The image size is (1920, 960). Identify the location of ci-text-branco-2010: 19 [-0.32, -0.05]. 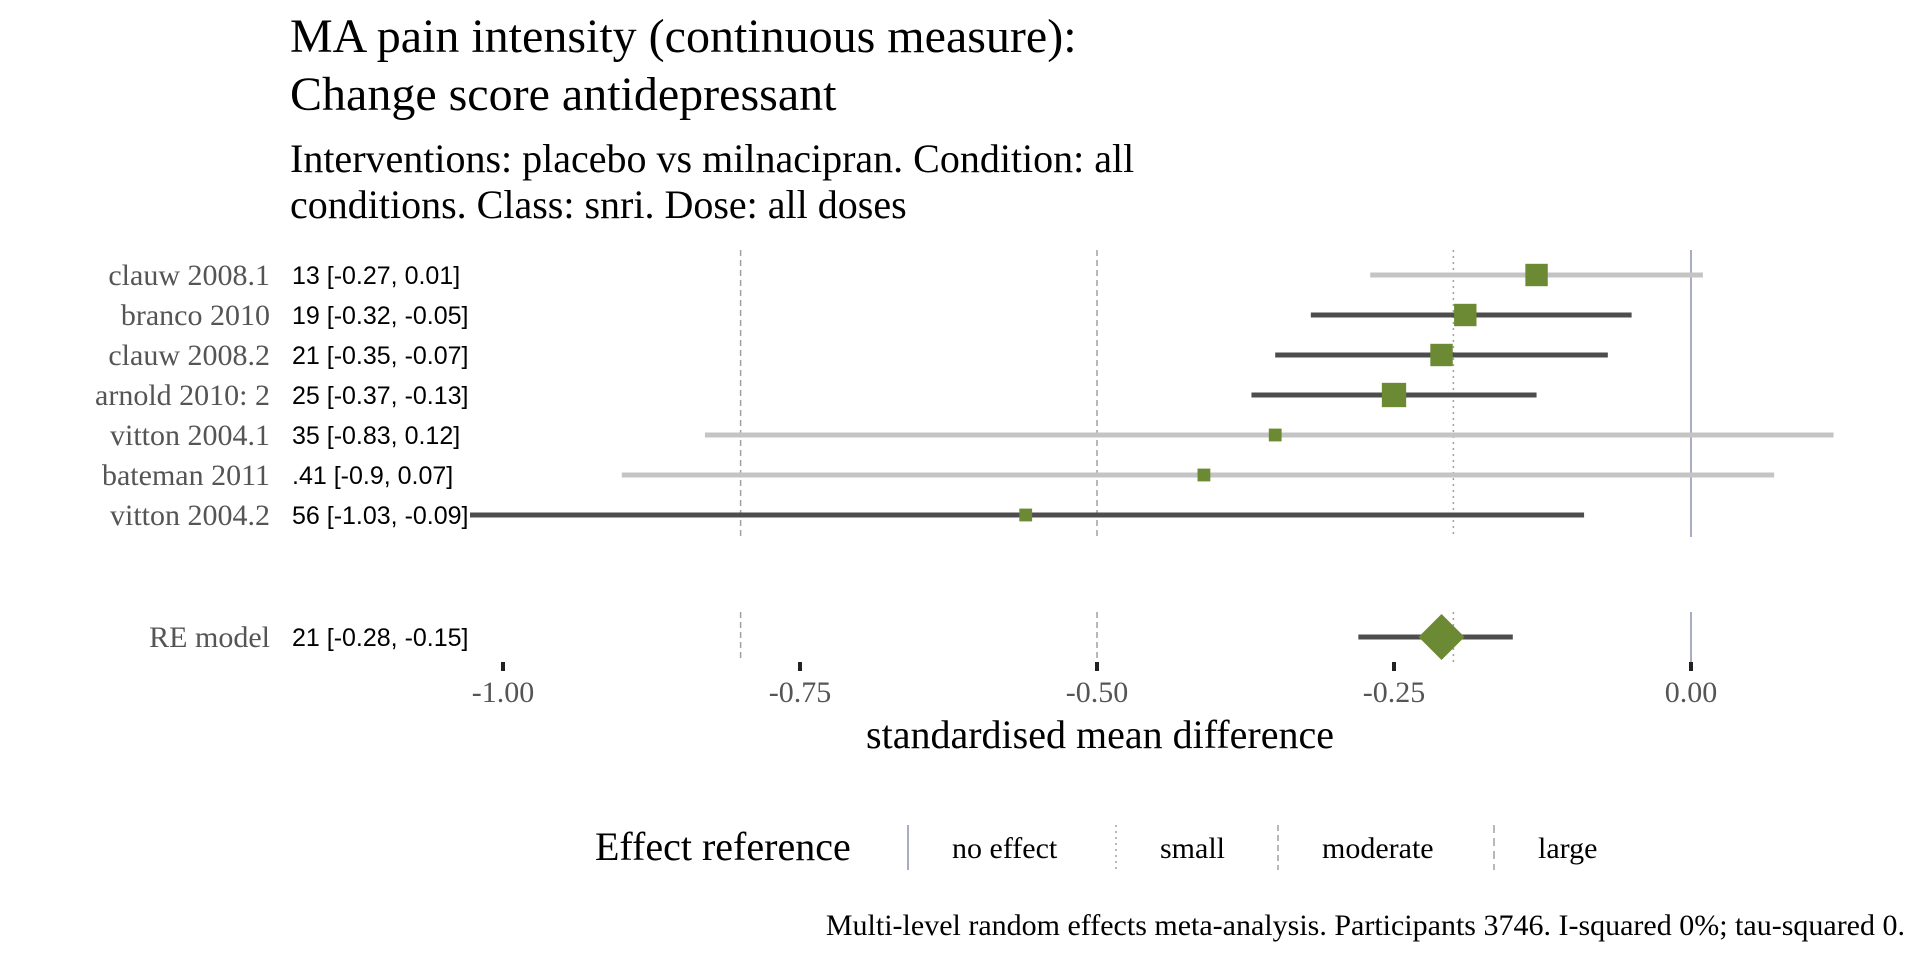
(380, 316).